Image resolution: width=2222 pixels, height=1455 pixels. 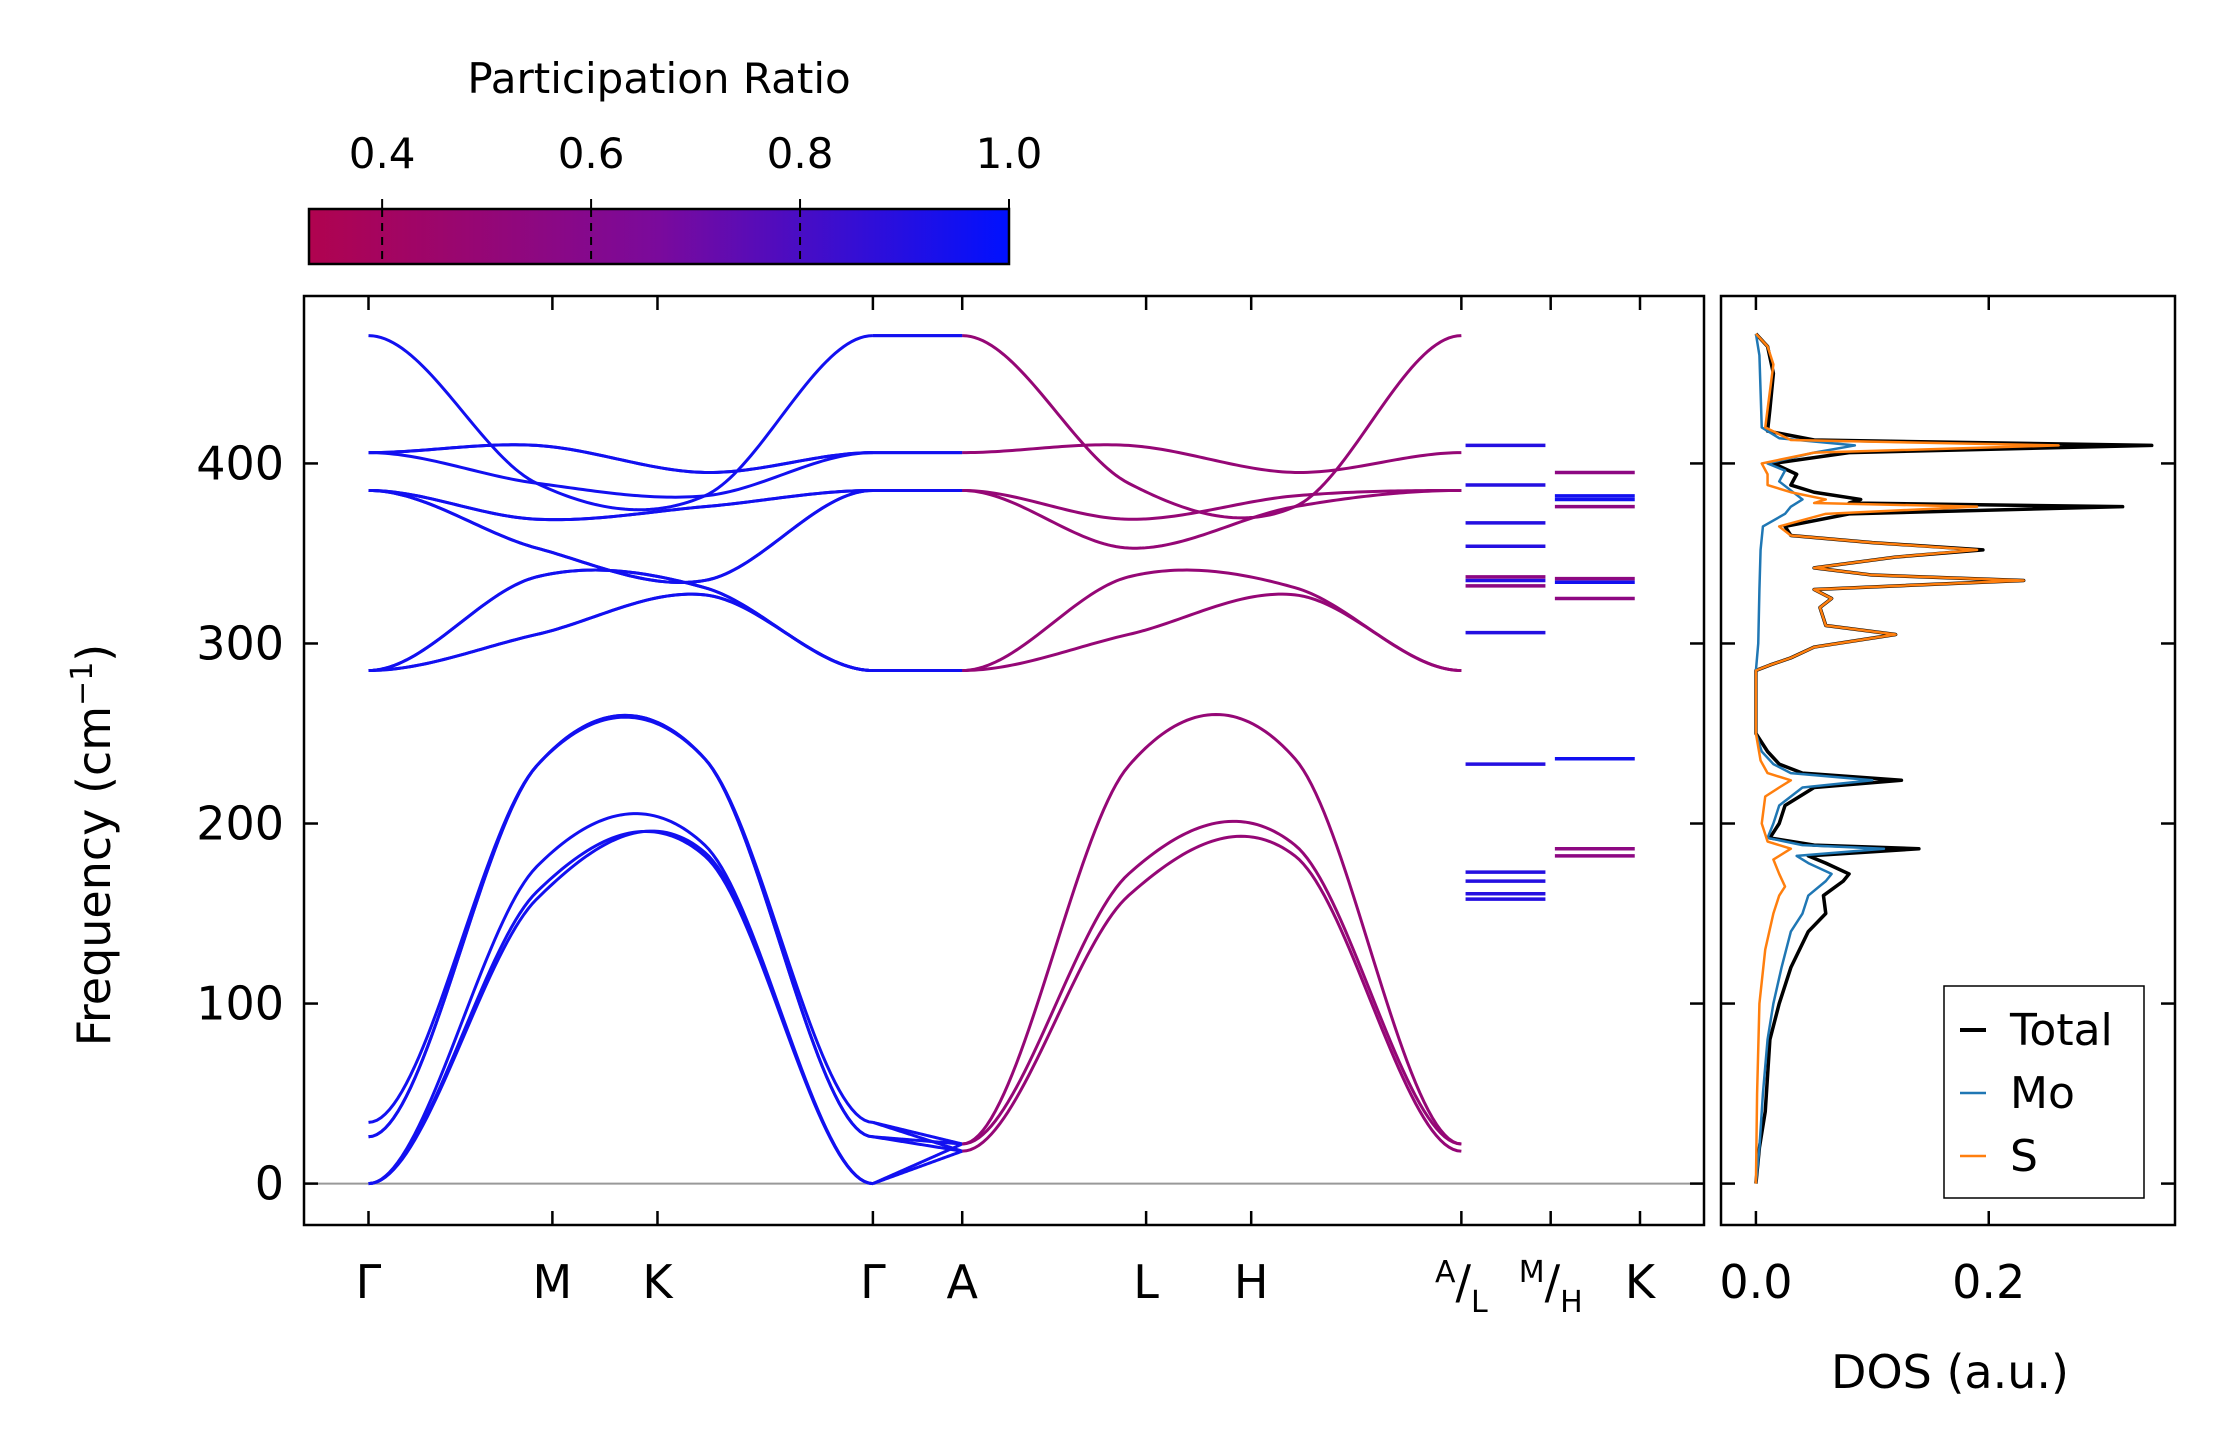 What do you see at coordinates (2024, 1156) in the screenshot?
I see `legend-label-s: S` at bounding box center [2024, 1156].